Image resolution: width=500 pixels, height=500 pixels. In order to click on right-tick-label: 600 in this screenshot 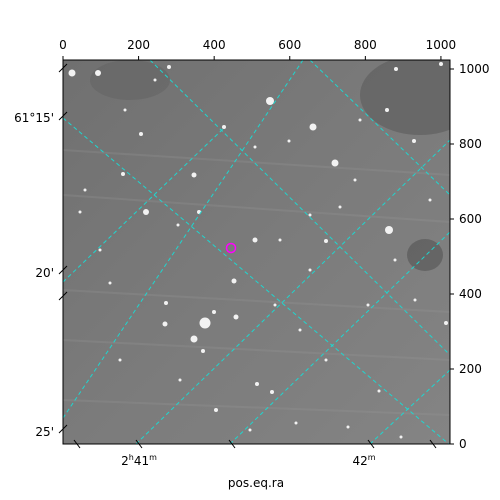, I will do `click(470, 219)`.